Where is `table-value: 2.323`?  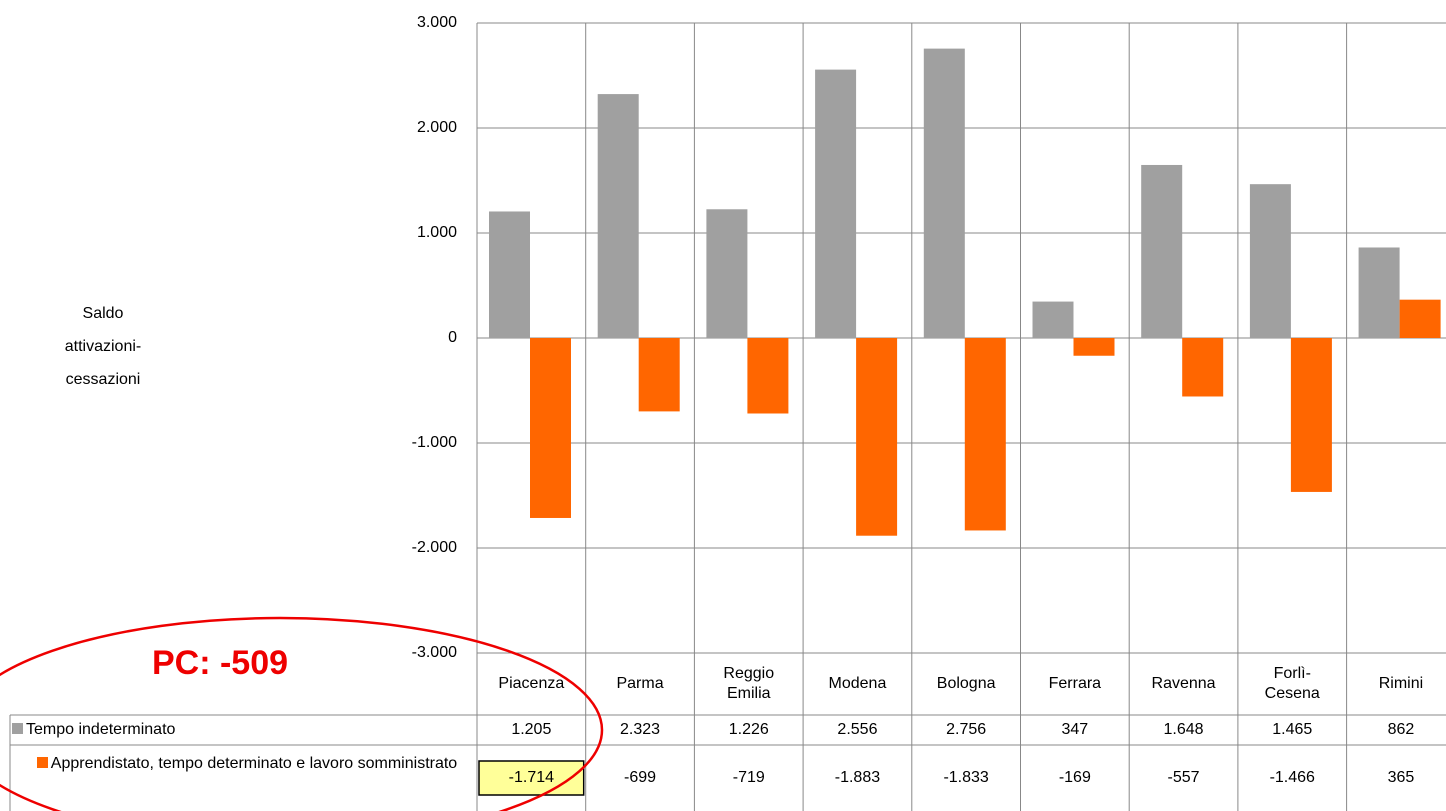
table-value: 2.323 is located at coordinates (640, 729).